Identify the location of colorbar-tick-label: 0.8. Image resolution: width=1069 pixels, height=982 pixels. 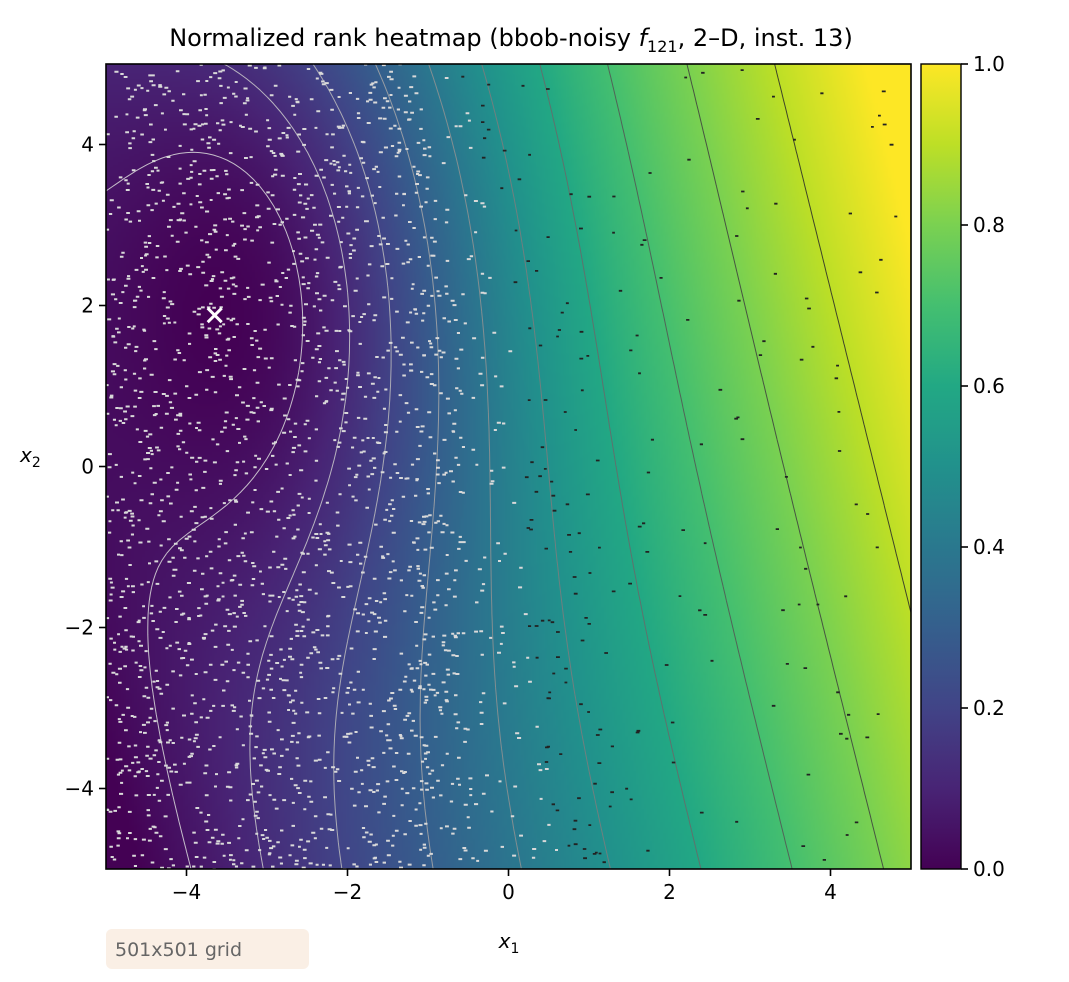
(989, 225).